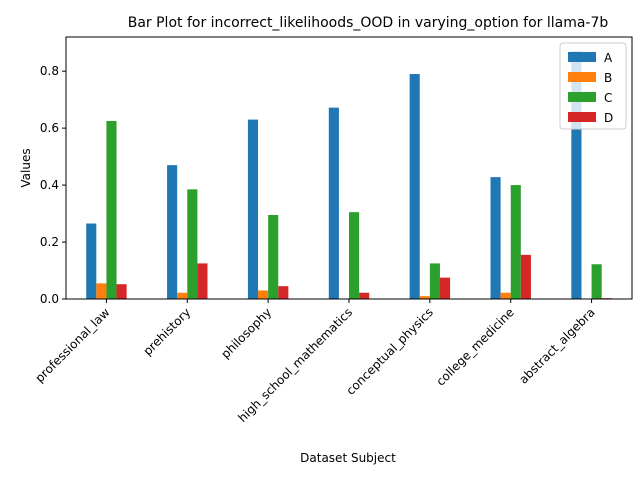  I want to click on bar-A-professional_law, so click(91, 261).